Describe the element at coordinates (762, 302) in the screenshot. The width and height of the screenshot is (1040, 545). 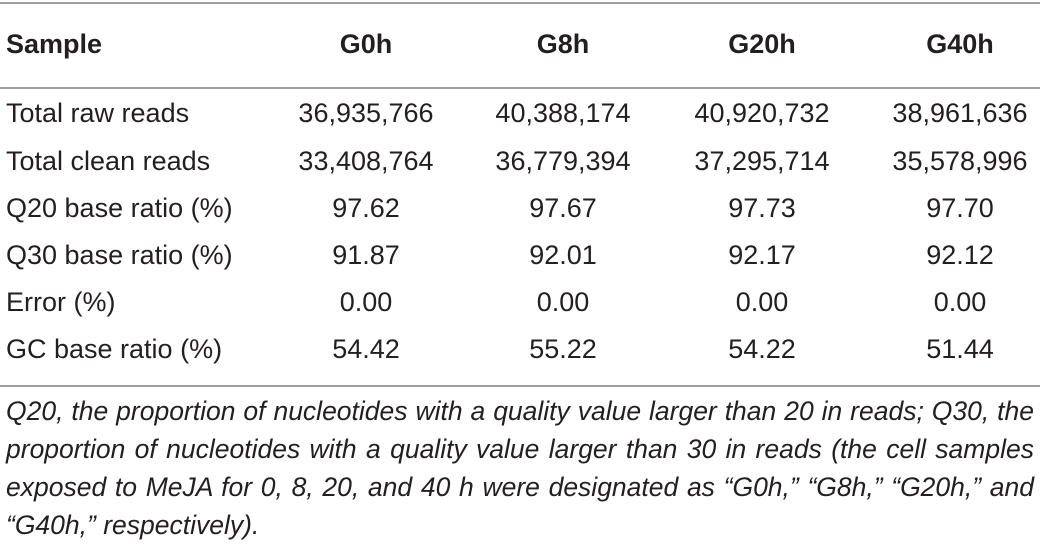
I see `cell-g20h: 0.00` at that location.